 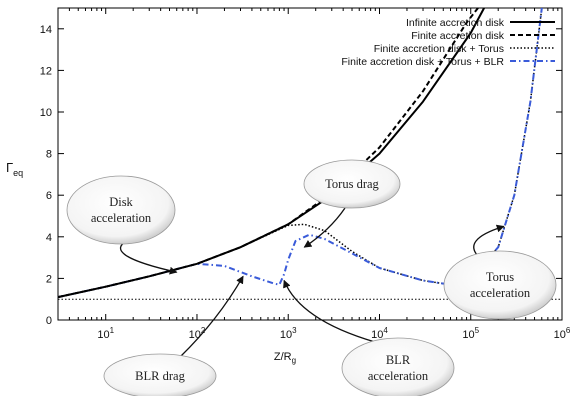 What do you see at coordinates (294, 360) in the screenshot?
I see `x-axis-label-sub: g` at bounding box center [294, 360].